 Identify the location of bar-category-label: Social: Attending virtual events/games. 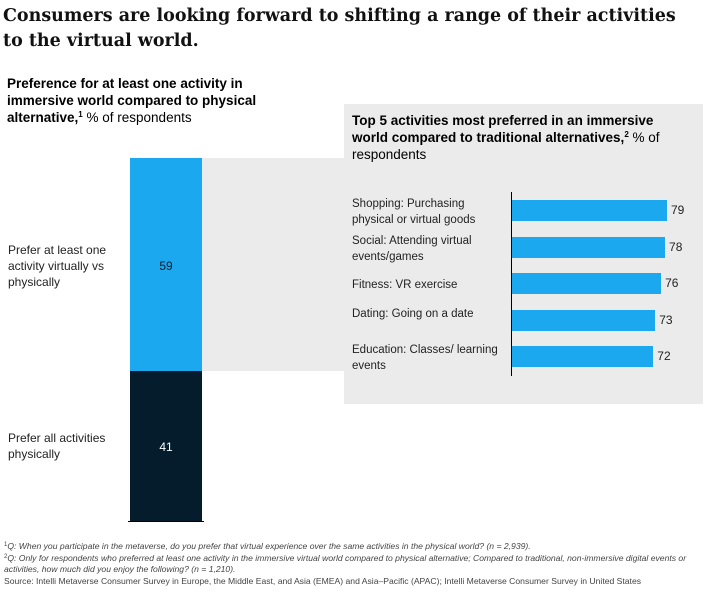
(412, 248).